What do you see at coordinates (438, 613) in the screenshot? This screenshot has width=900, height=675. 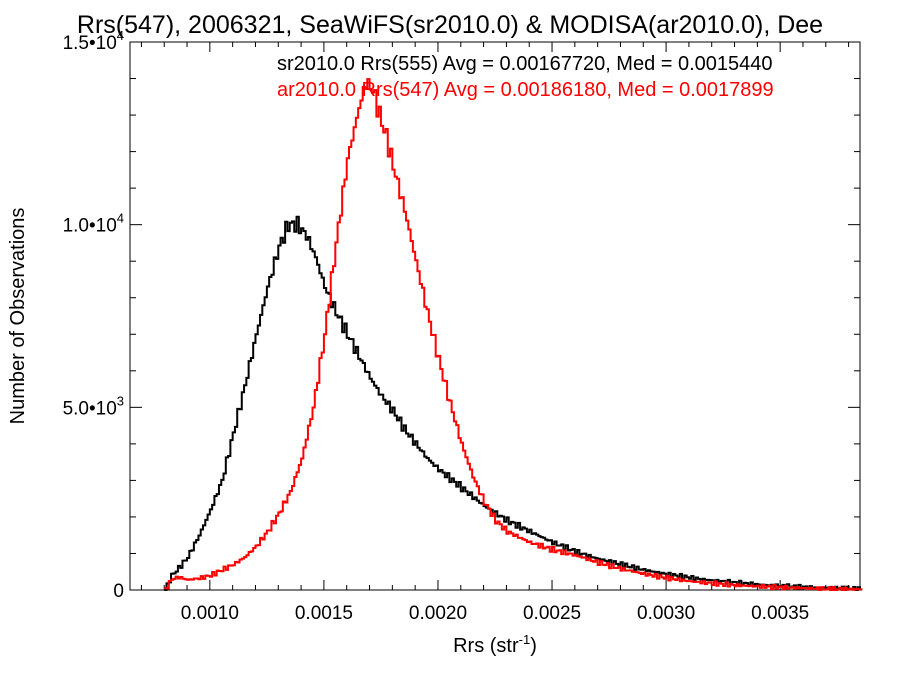 I see `x-tick-label: 0.0020` at bounding box center [438, 613].